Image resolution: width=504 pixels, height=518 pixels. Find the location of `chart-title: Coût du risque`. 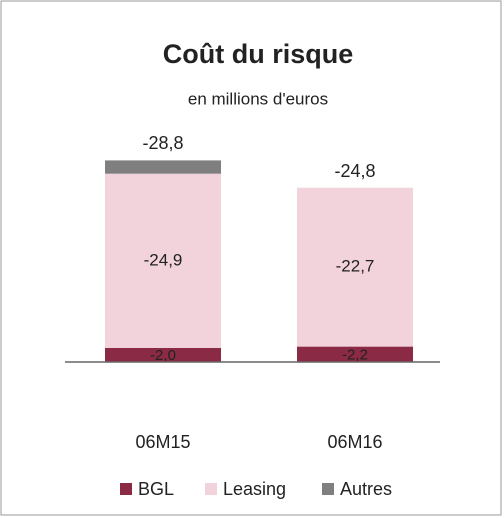

chart-title: Coût du risque is located at coordinates (258, 54).